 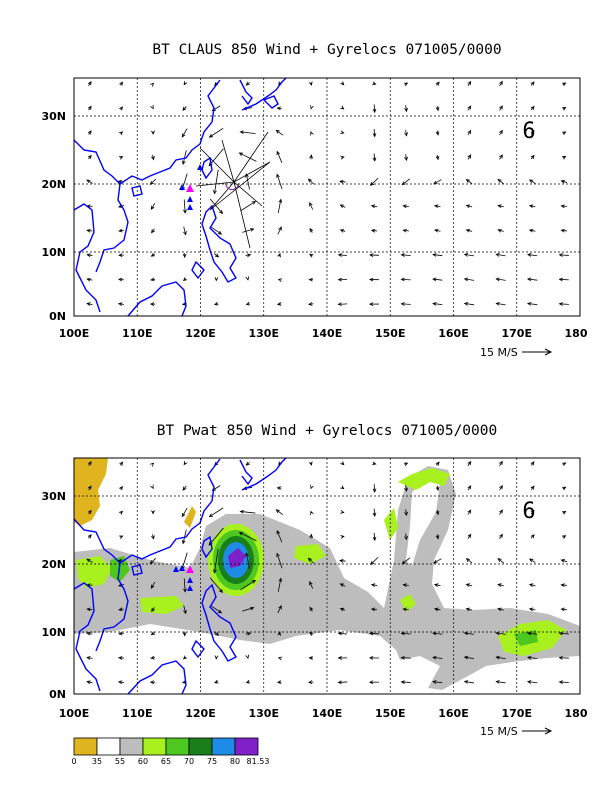 What do you see at coordinates (166, 761) in the screenshot?
I see `colorbar-label: 65` at bounding box center [166, 761].